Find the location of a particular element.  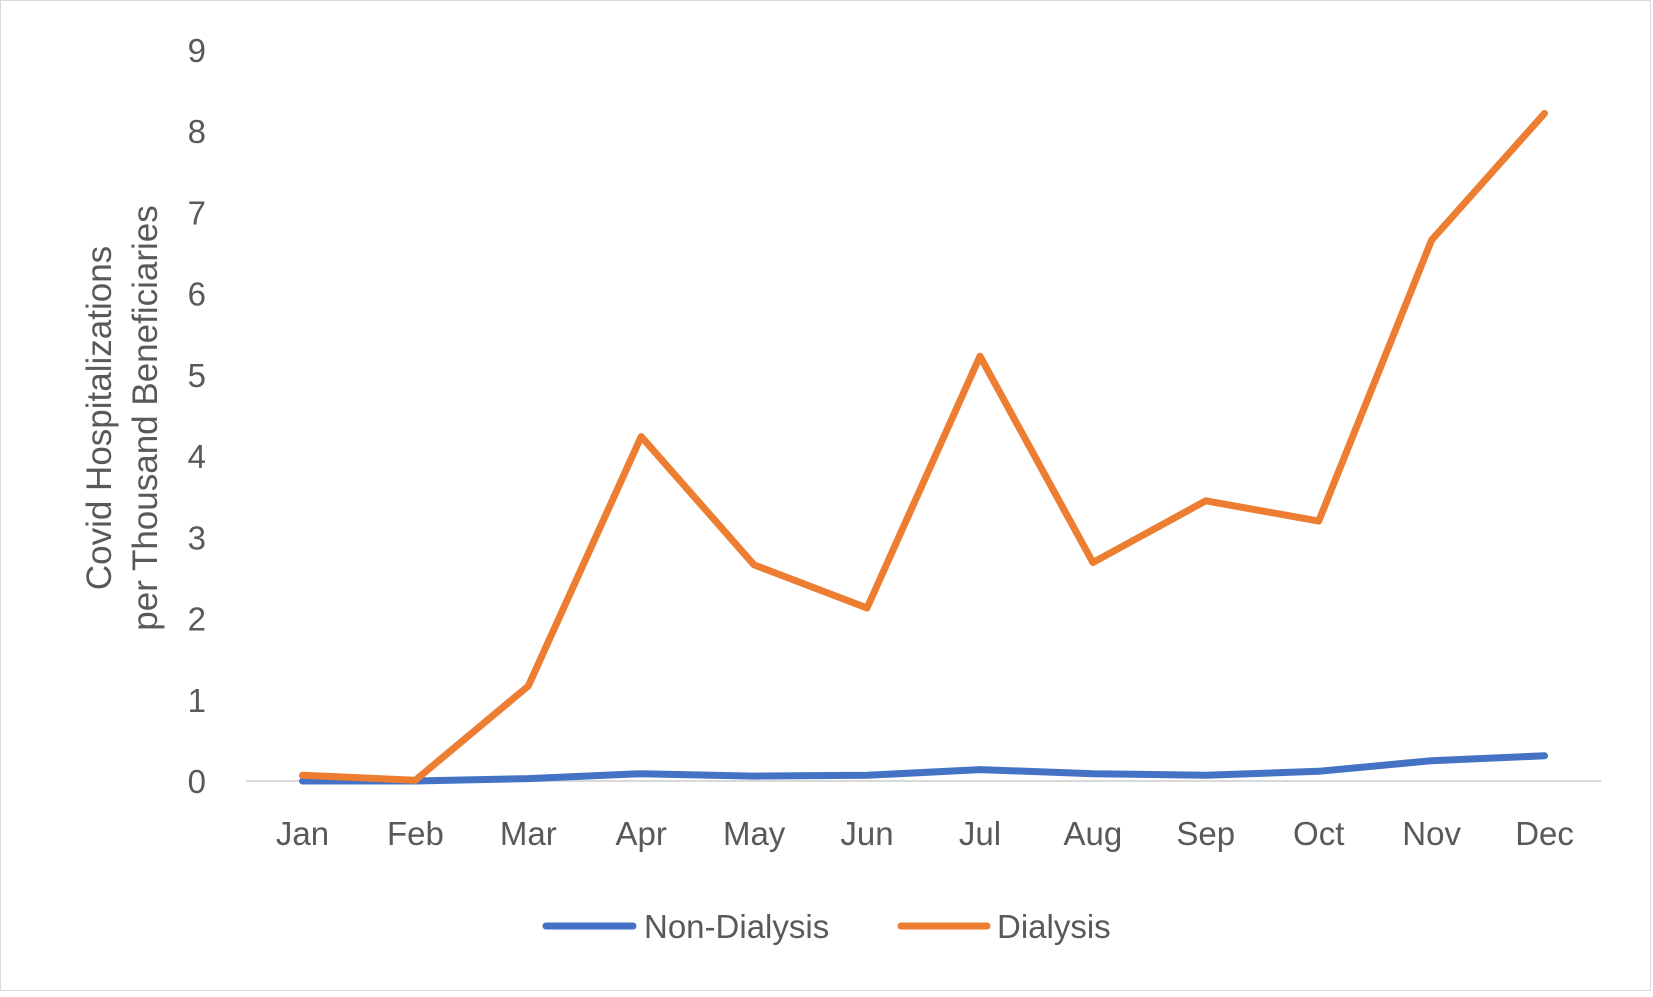

y-tick-label: 2 is located at coordinates (197, 619).